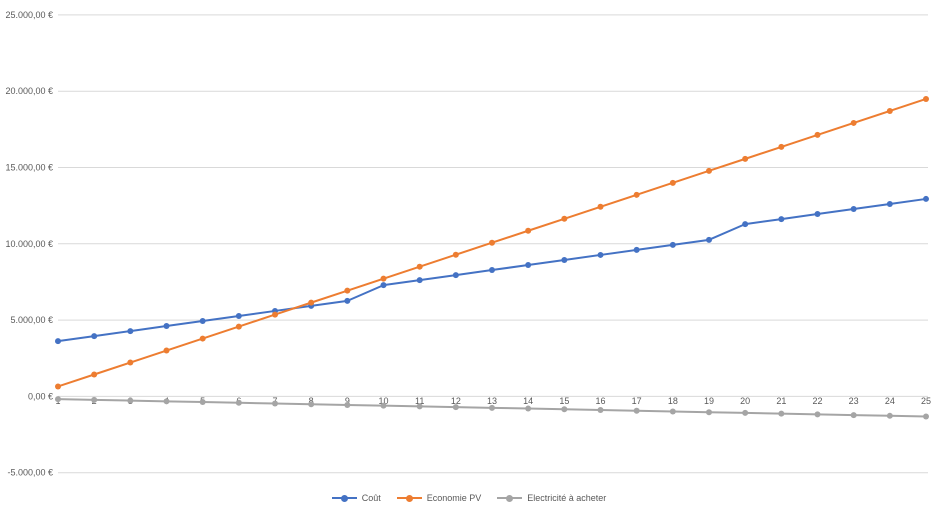 The height and width of the screenshot is (517, 938). Describe the element at coordinates (383, 401) in the screenshot. I see `svg-text: 10` at that location.